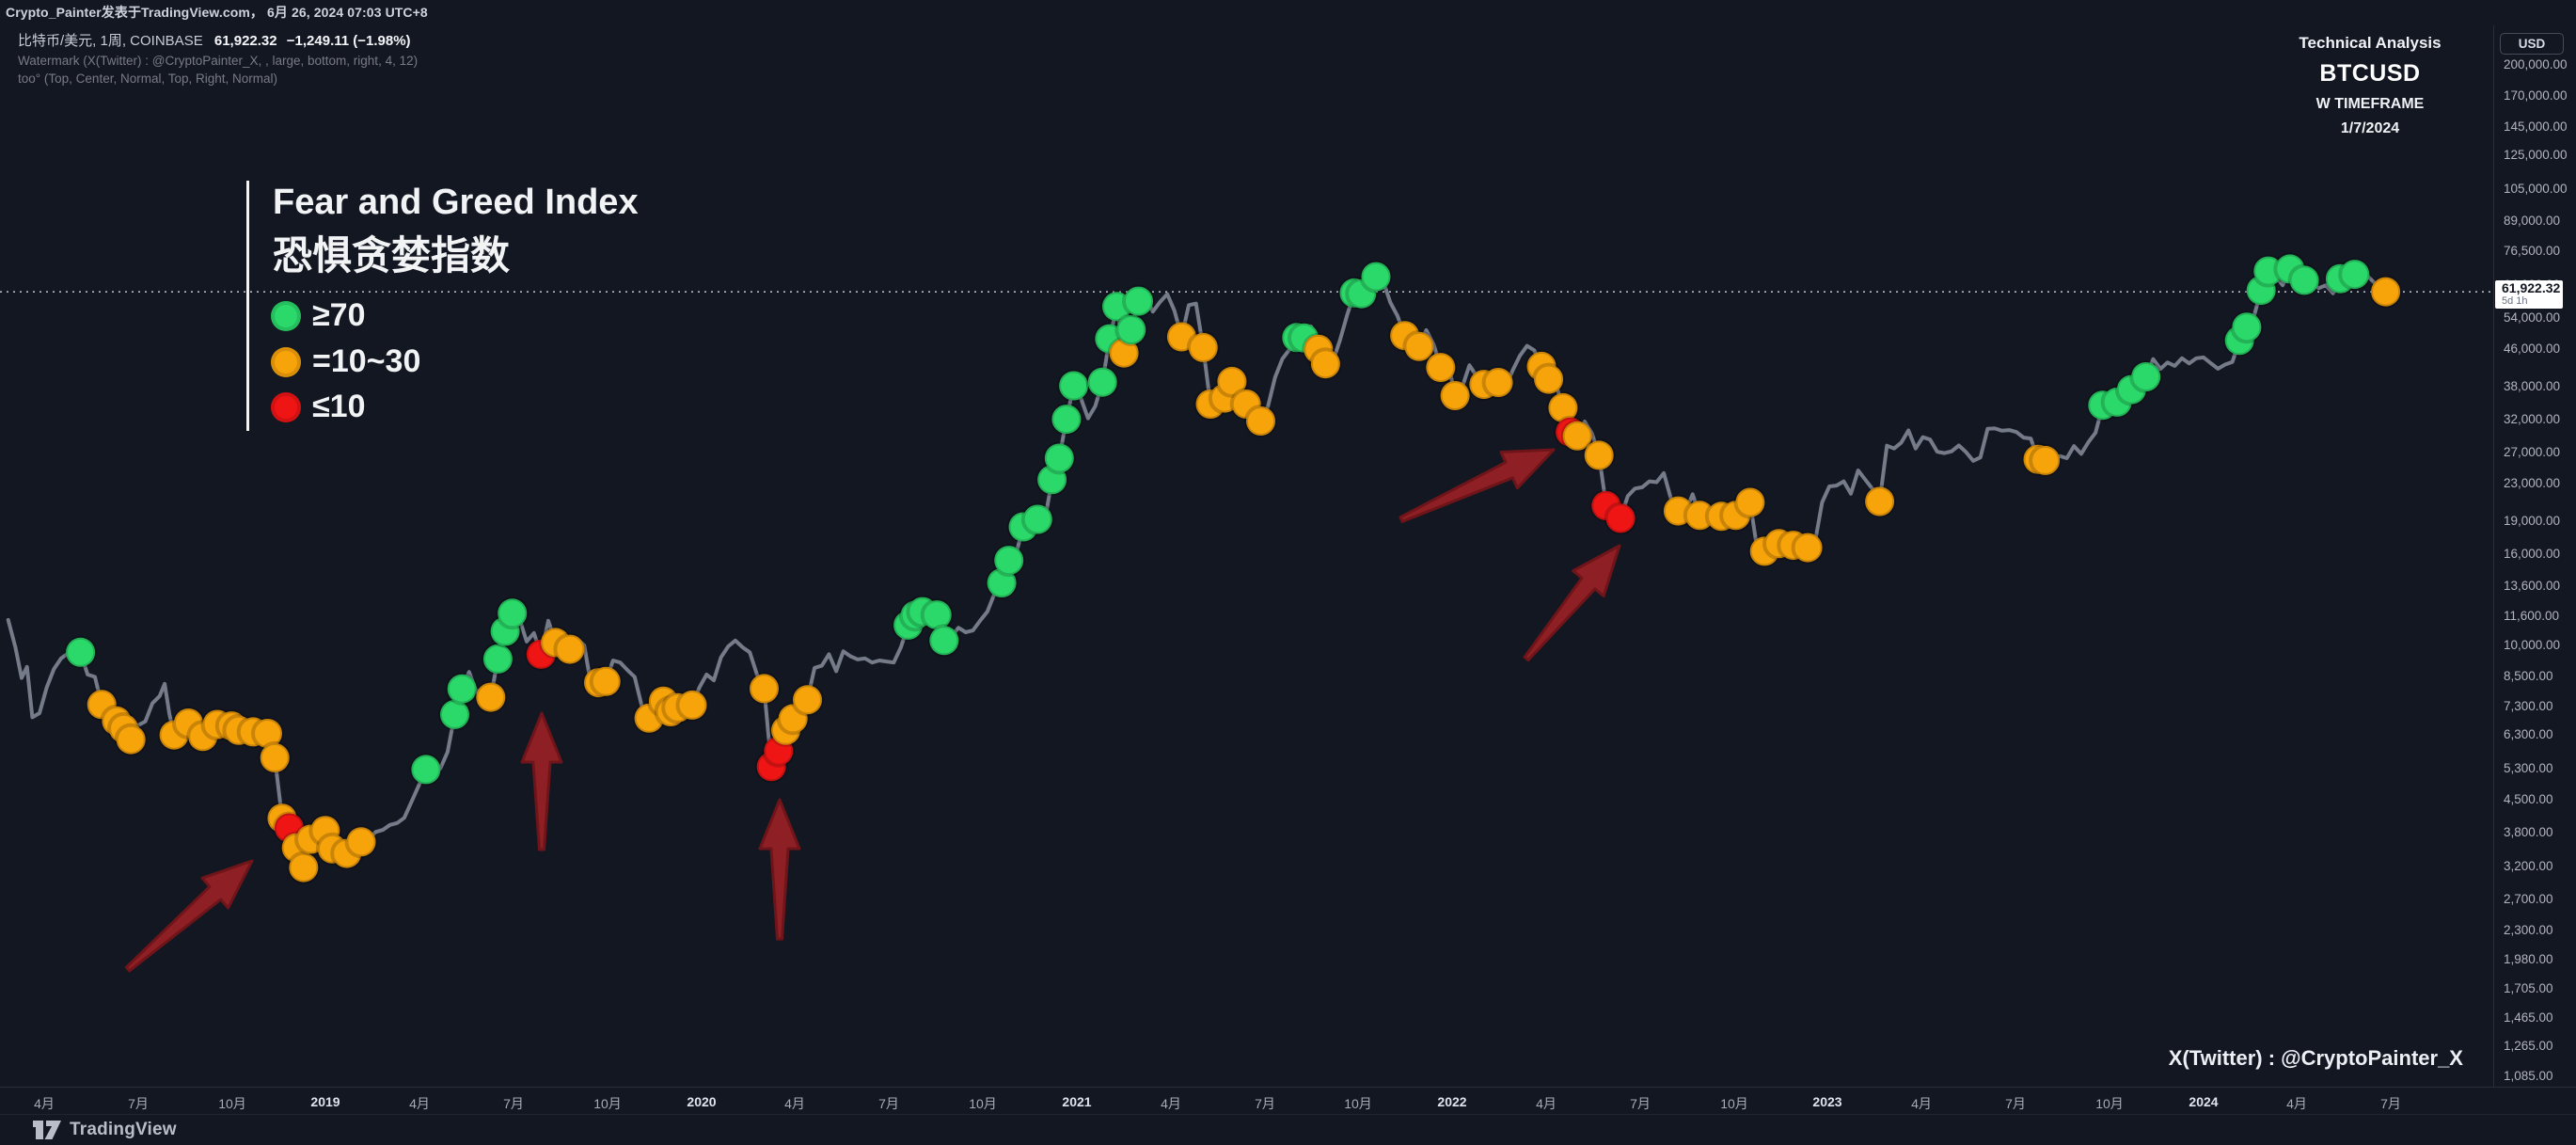 Image resolution: width=2576 pixels, height=1145 pixels. I want to click on last-price: 61,922.32, so click(245, 41).